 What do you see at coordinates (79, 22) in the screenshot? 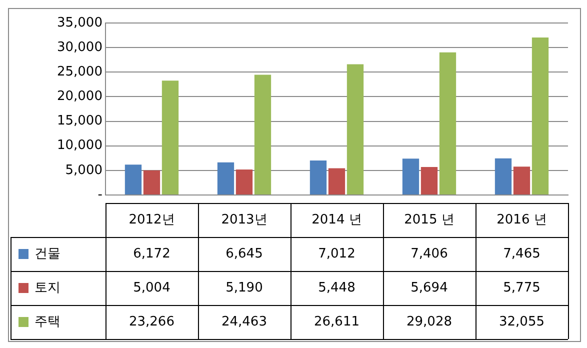
I see `y-tick-label: 35,000` at bounding box center [79, 22].